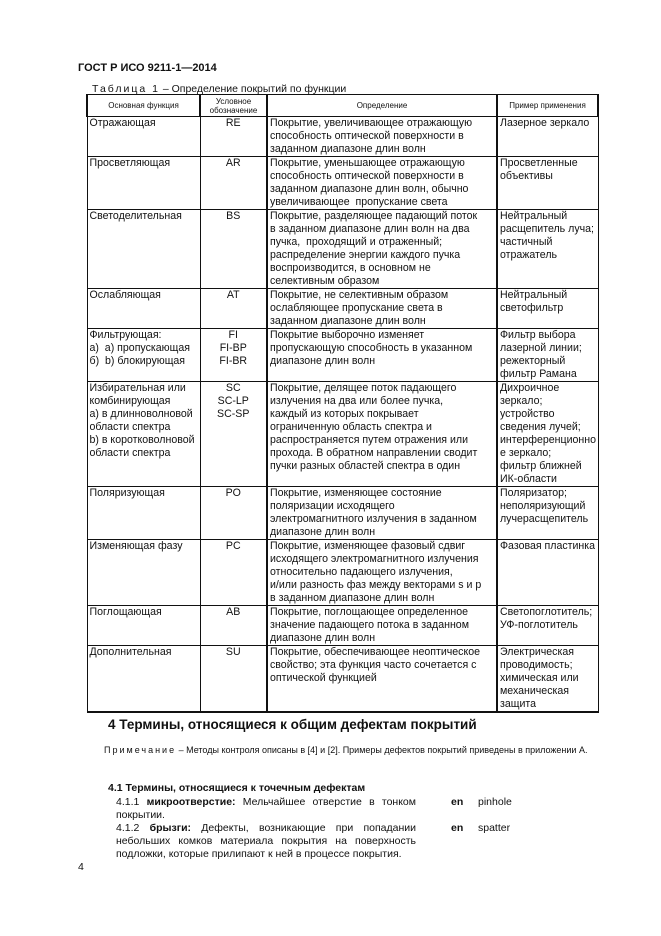  What do you see at coordinates (133, 828) in the screenshot?
I see `term-number: 4.1.2` at bounding box center [133, 828].